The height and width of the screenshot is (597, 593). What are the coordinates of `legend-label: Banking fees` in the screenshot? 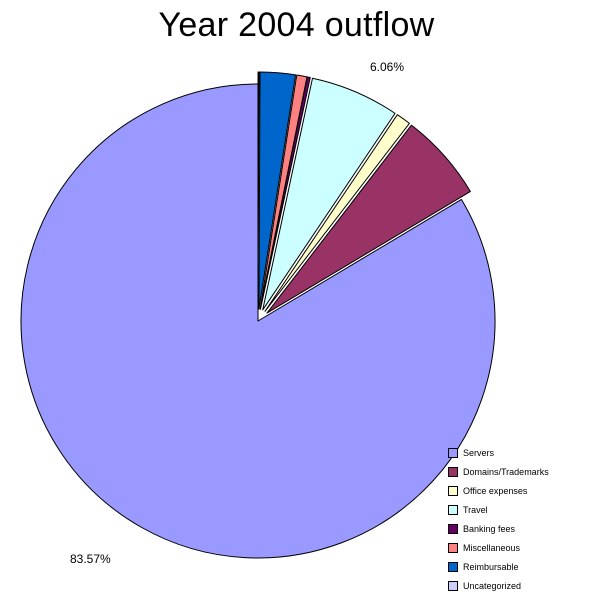 It's located at (489, 529).